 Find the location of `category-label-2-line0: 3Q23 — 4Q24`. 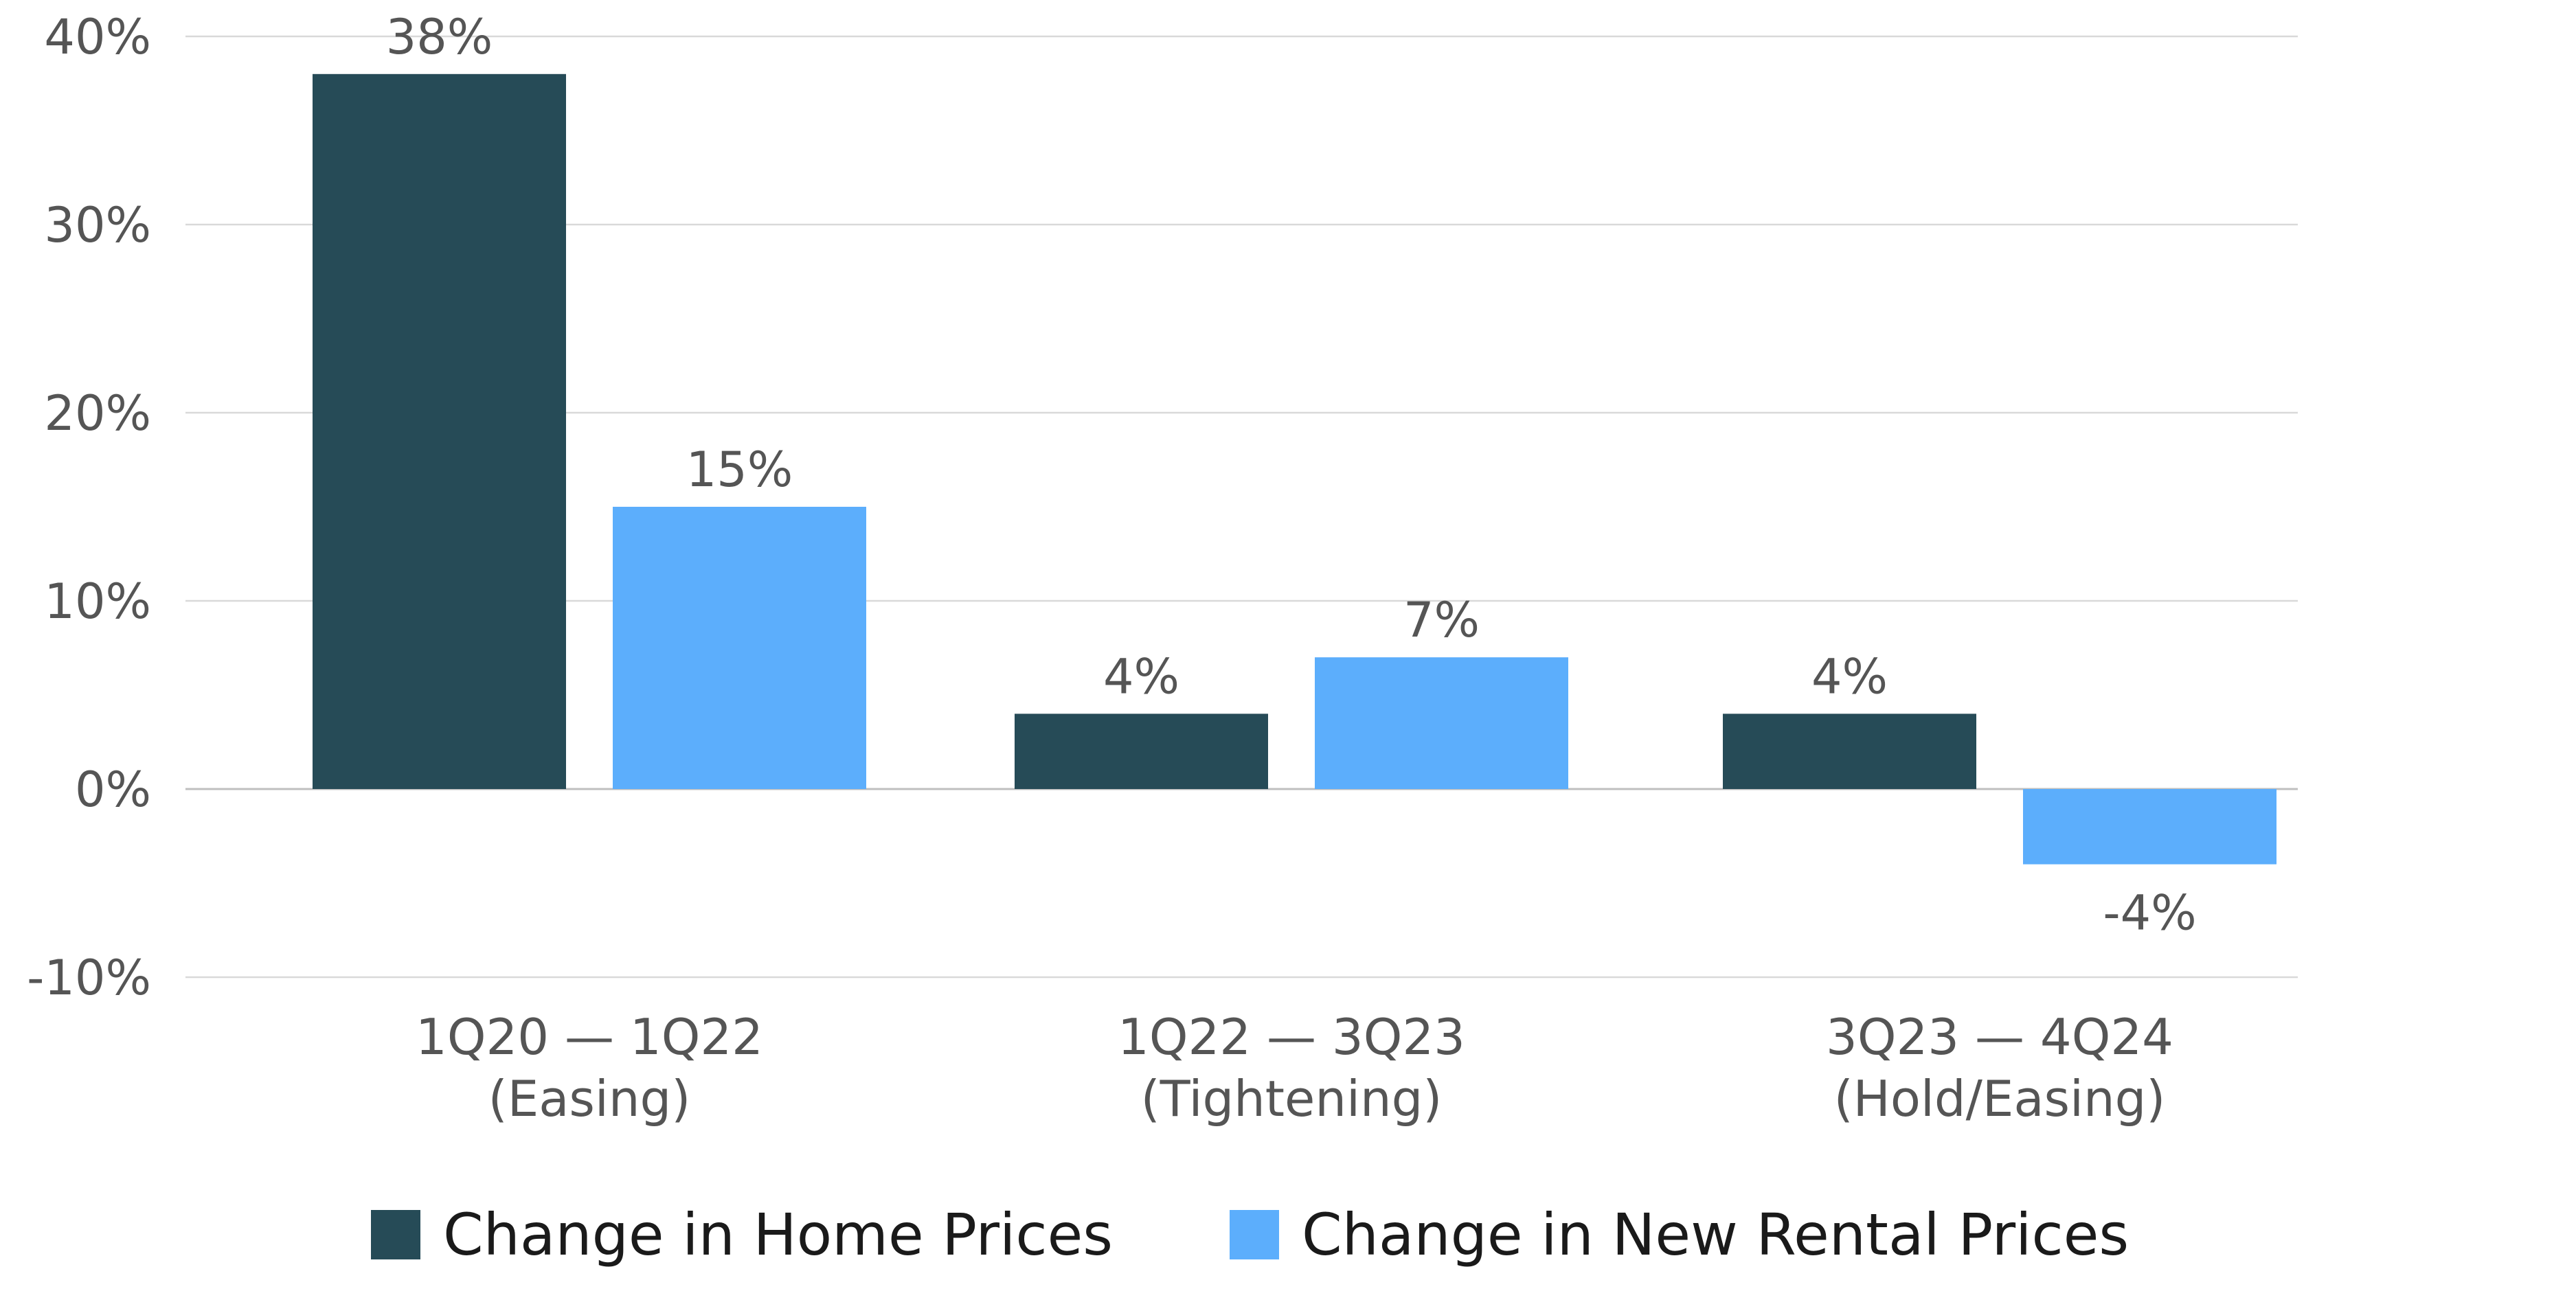

category-label-2-line0: 3Q23 — 4Q24 is located at coordinates (1999, 1037).